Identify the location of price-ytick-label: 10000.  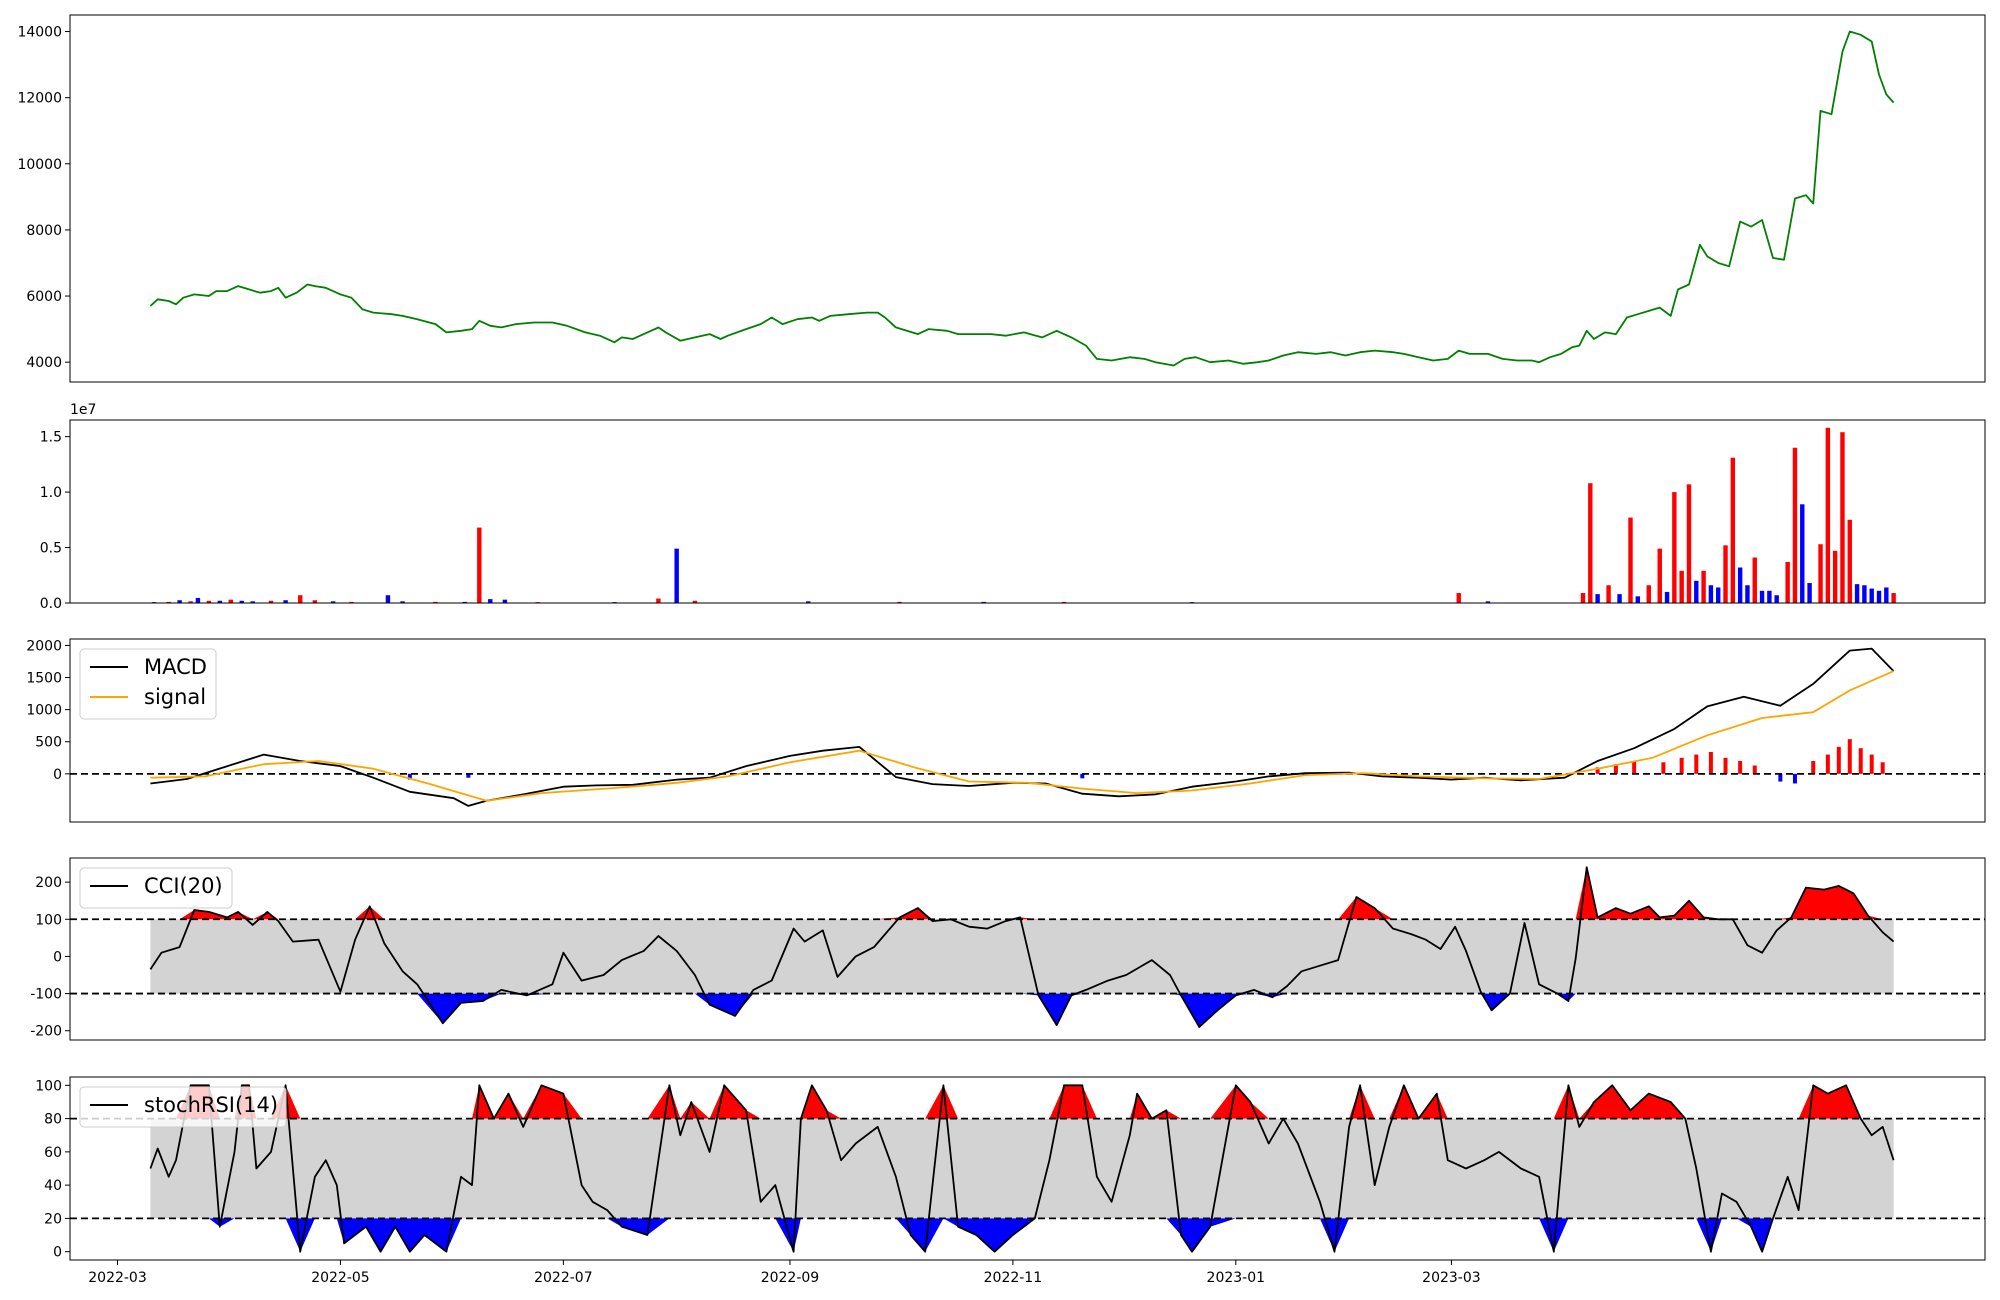
(39, 165).